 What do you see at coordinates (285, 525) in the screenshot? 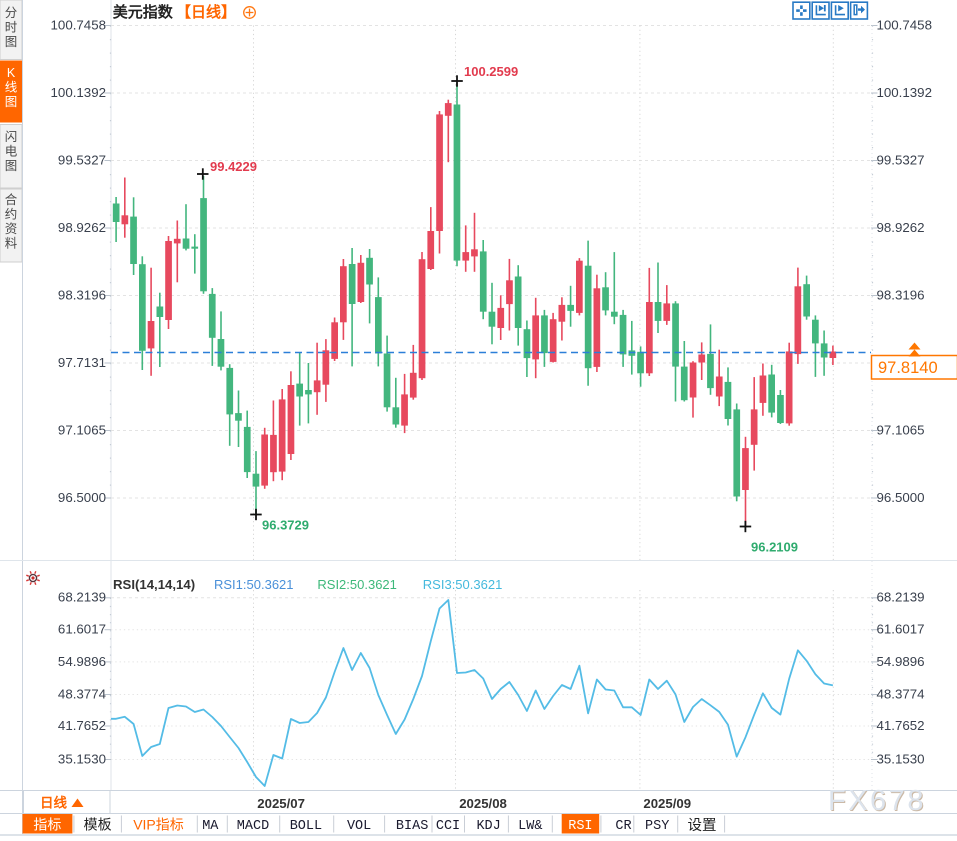
I see `svg-text: 96.3729` at bounding box center [285, 525].